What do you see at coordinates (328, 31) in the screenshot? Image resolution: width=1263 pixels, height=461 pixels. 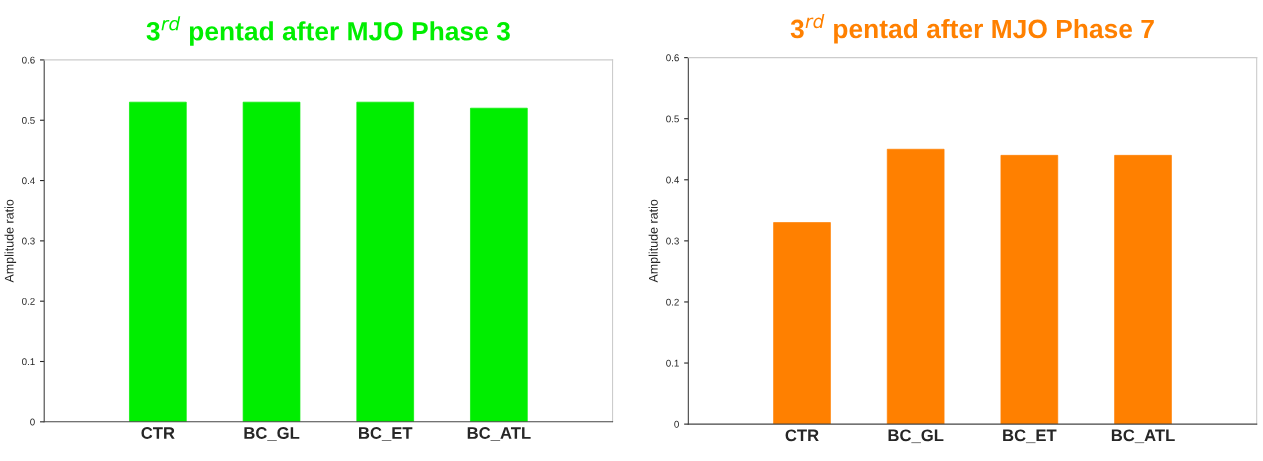 I see `chart-title: 3$^{rd}$ pentad after MJO Phase 3` at bounding box center [328, 31].